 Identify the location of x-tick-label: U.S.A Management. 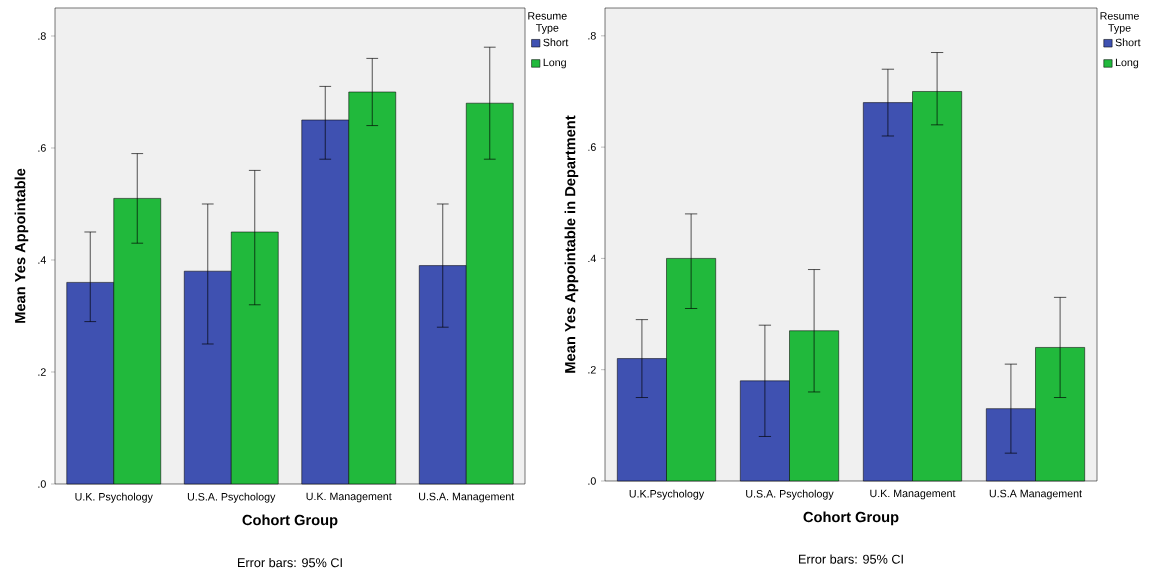
(1035, 494).